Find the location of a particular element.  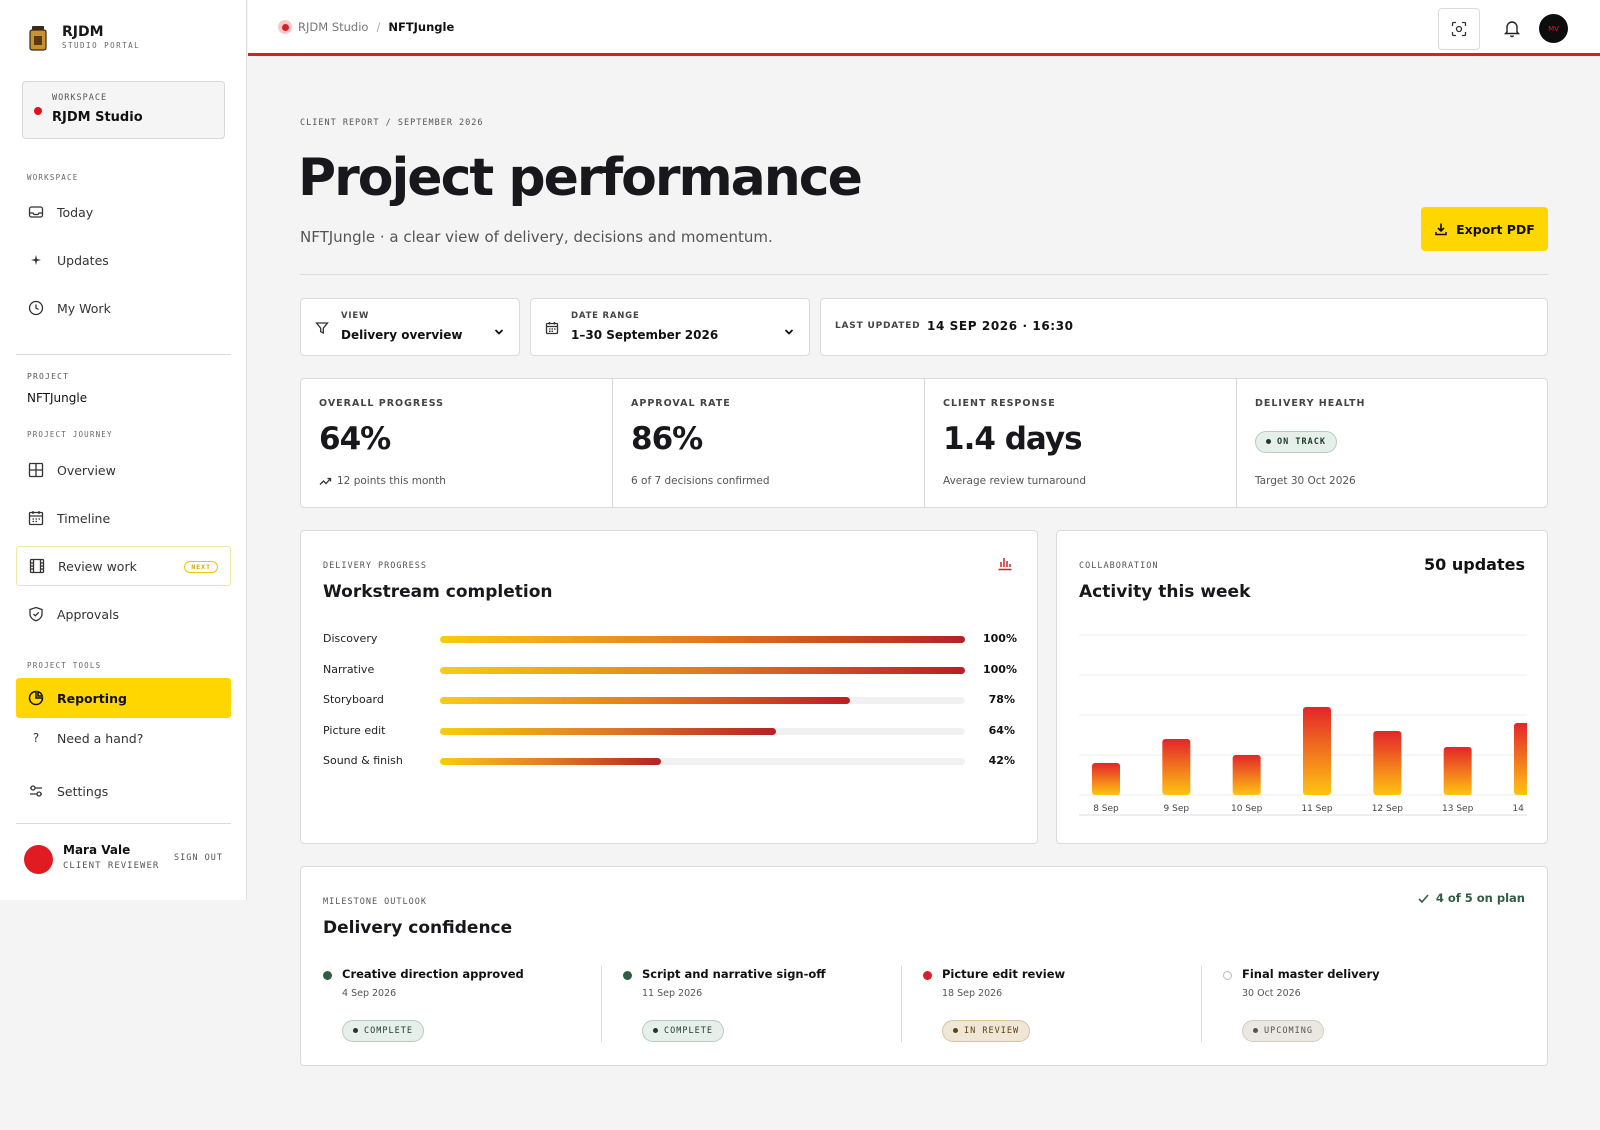

question-icon: ? is located at coordinates (36, 738).